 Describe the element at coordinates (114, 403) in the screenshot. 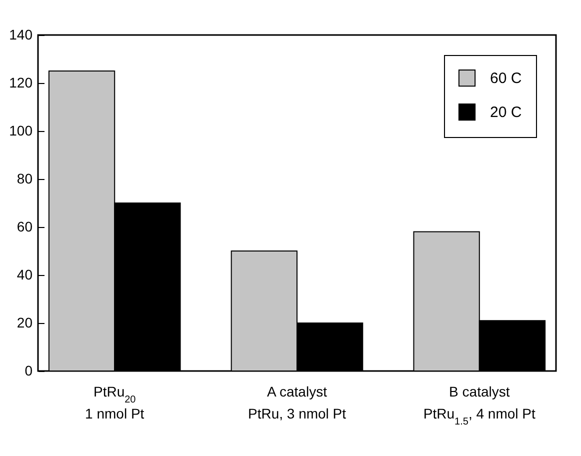

I see `x-tick-label: PtRu$_{20}$ 1 nmol Pt` at that location.